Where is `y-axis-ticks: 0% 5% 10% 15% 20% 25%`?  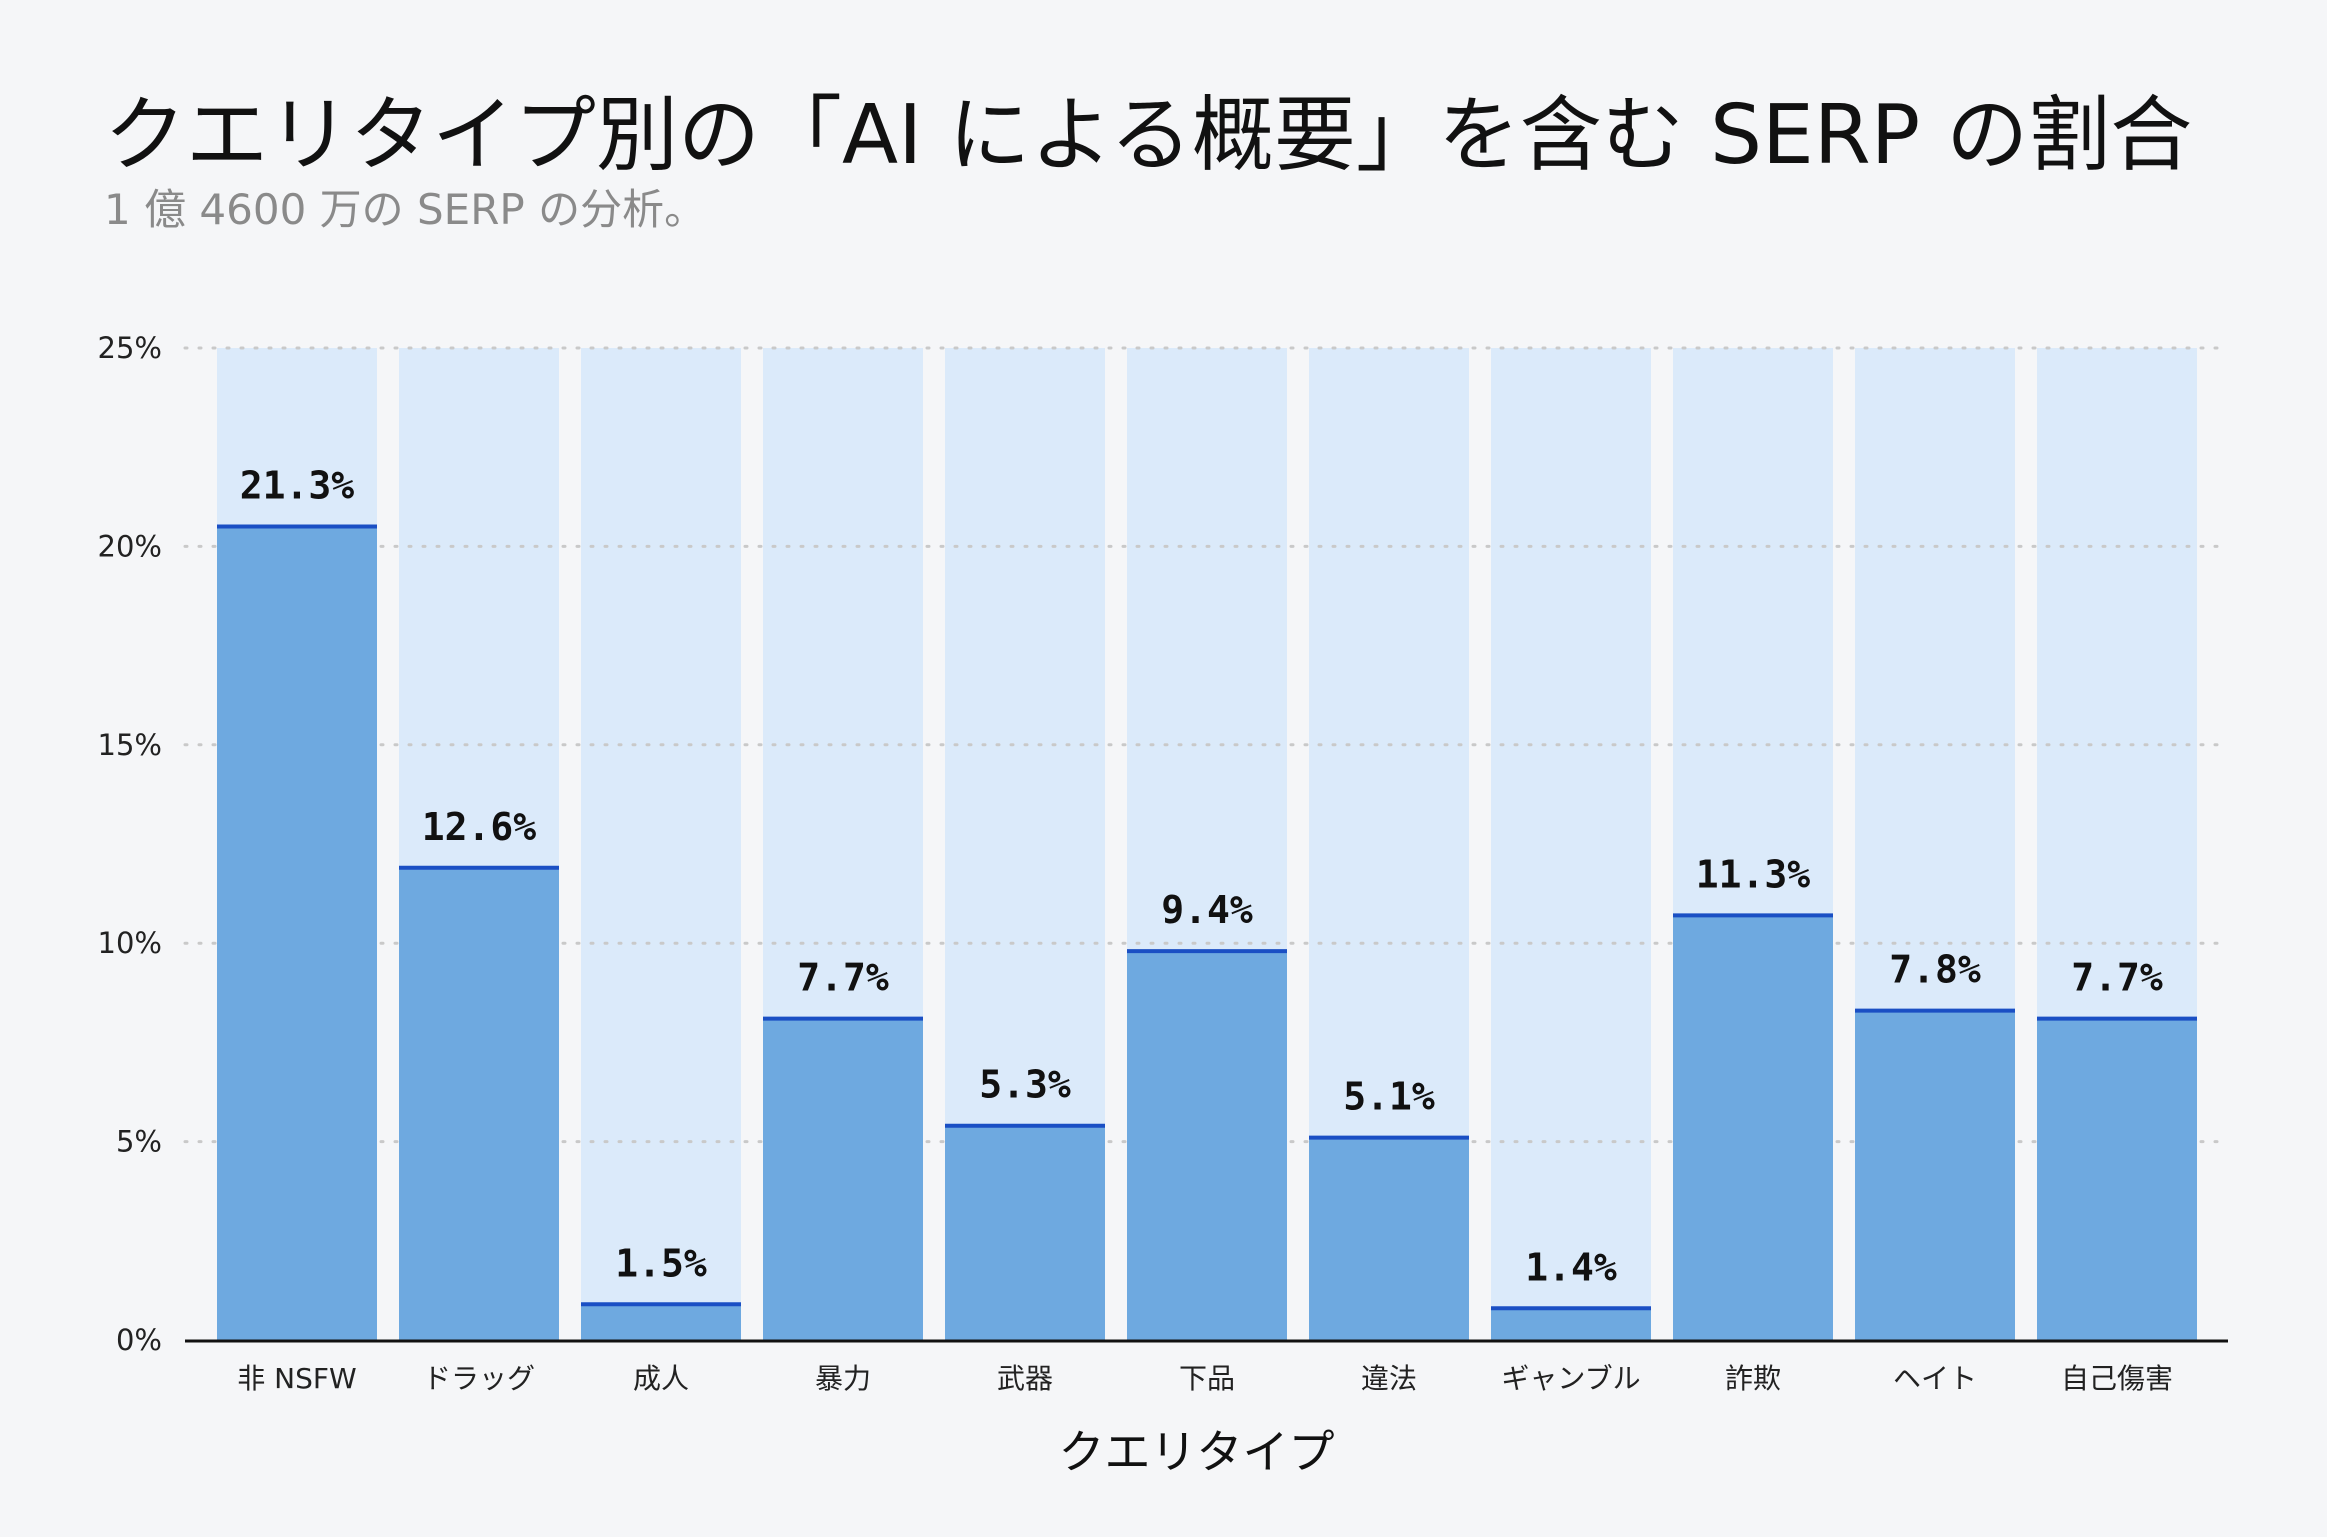 y-axis-ticks: 0% 5% 10% 15% 20% 25% is located at coordinates (130, 844).